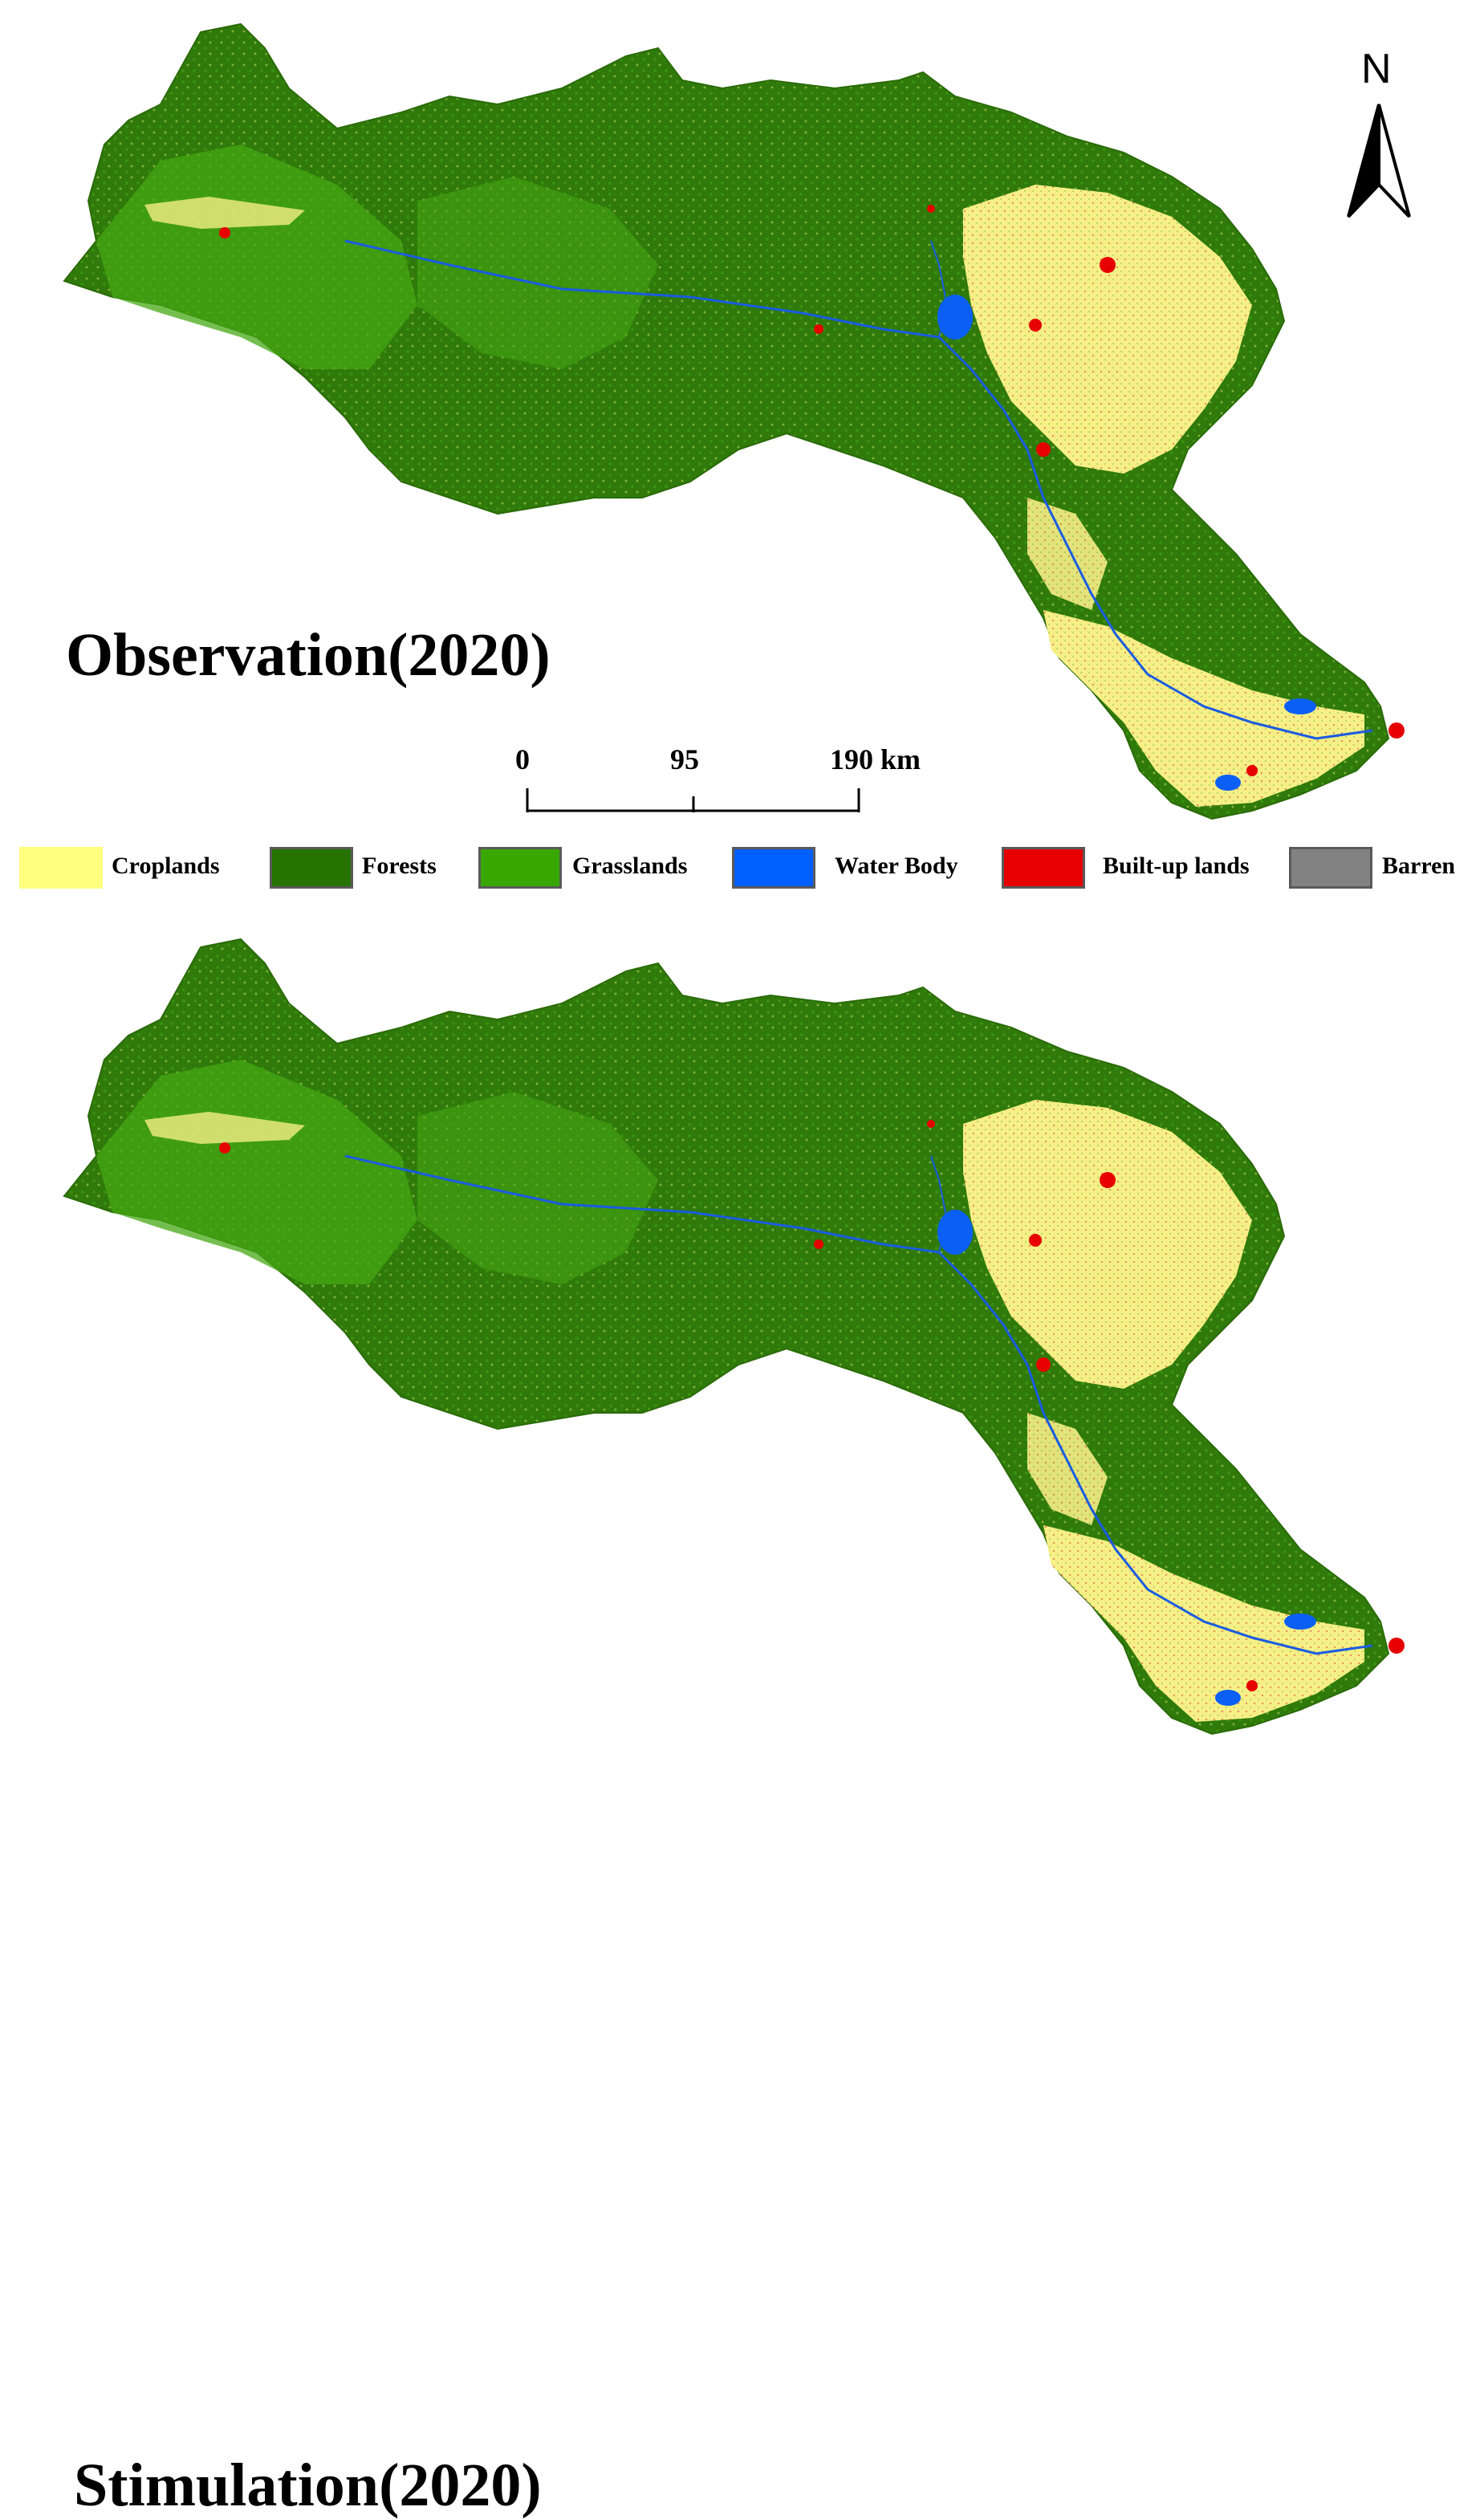  What do you see at coordinates (399, 866) in the screenshot?
I see `legend-label-forests: Forests` at bounding box center [399, 866].